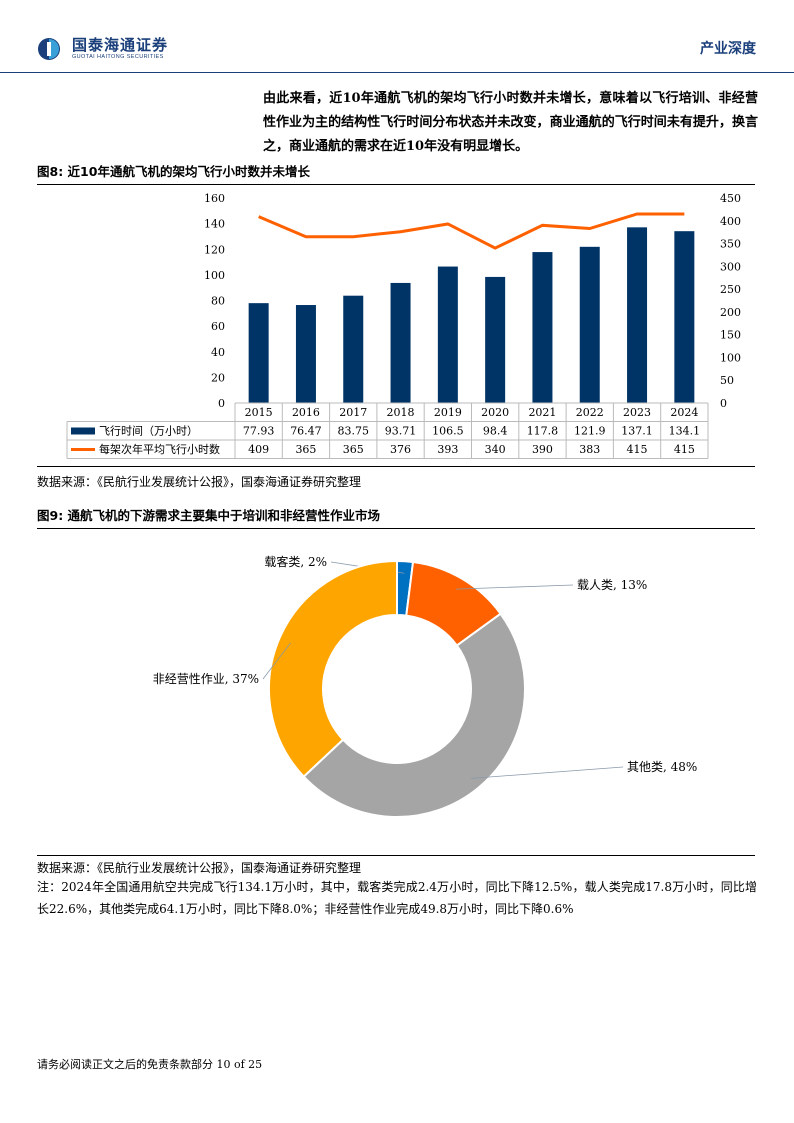  I want to click on y-right-tick-label: 250, so click(730, 289).